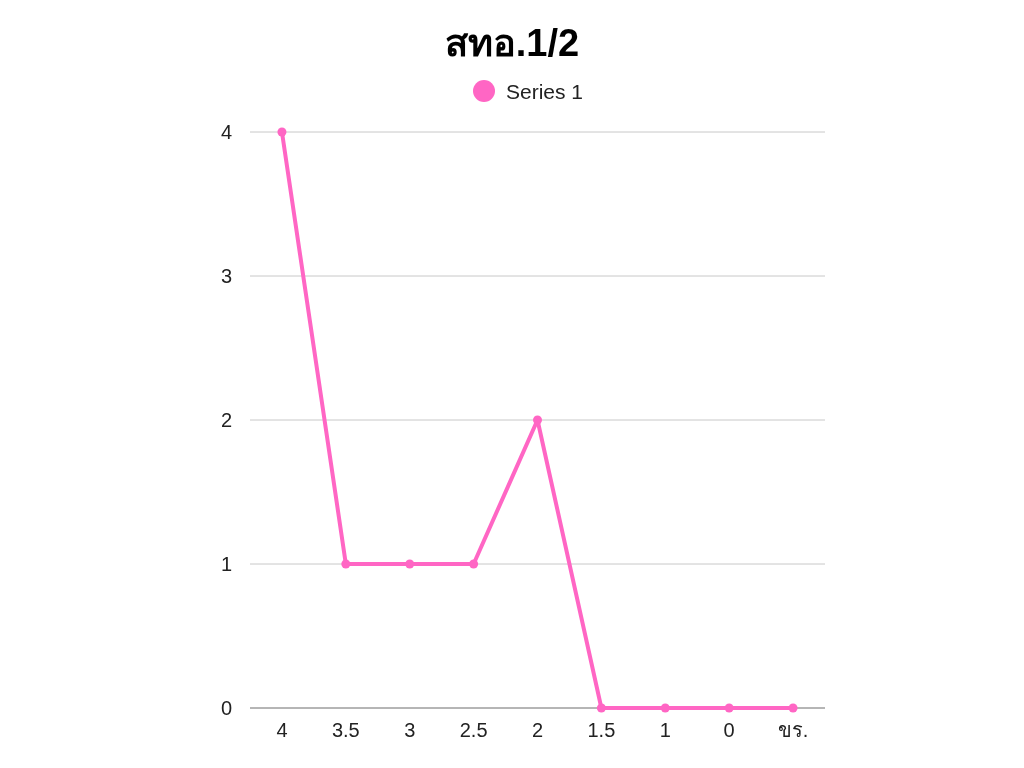 Image resolution: width=1024 pixels, height=768 pixels. I want to click on x-tick-label: ขร., so click(793, 730).